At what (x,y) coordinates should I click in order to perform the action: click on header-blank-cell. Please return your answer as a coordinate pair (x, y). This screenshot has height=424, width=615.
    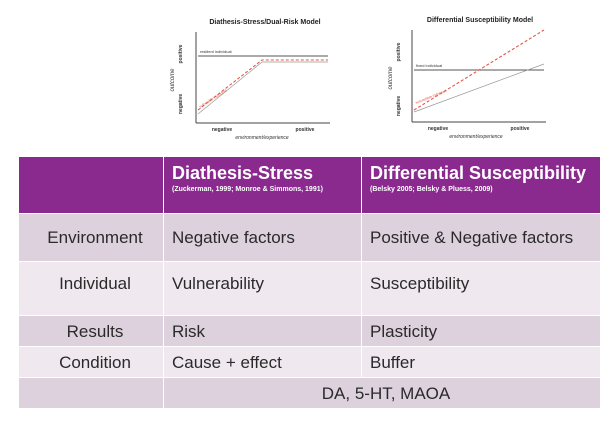
    Looking at the image, I should click on (91, 185).